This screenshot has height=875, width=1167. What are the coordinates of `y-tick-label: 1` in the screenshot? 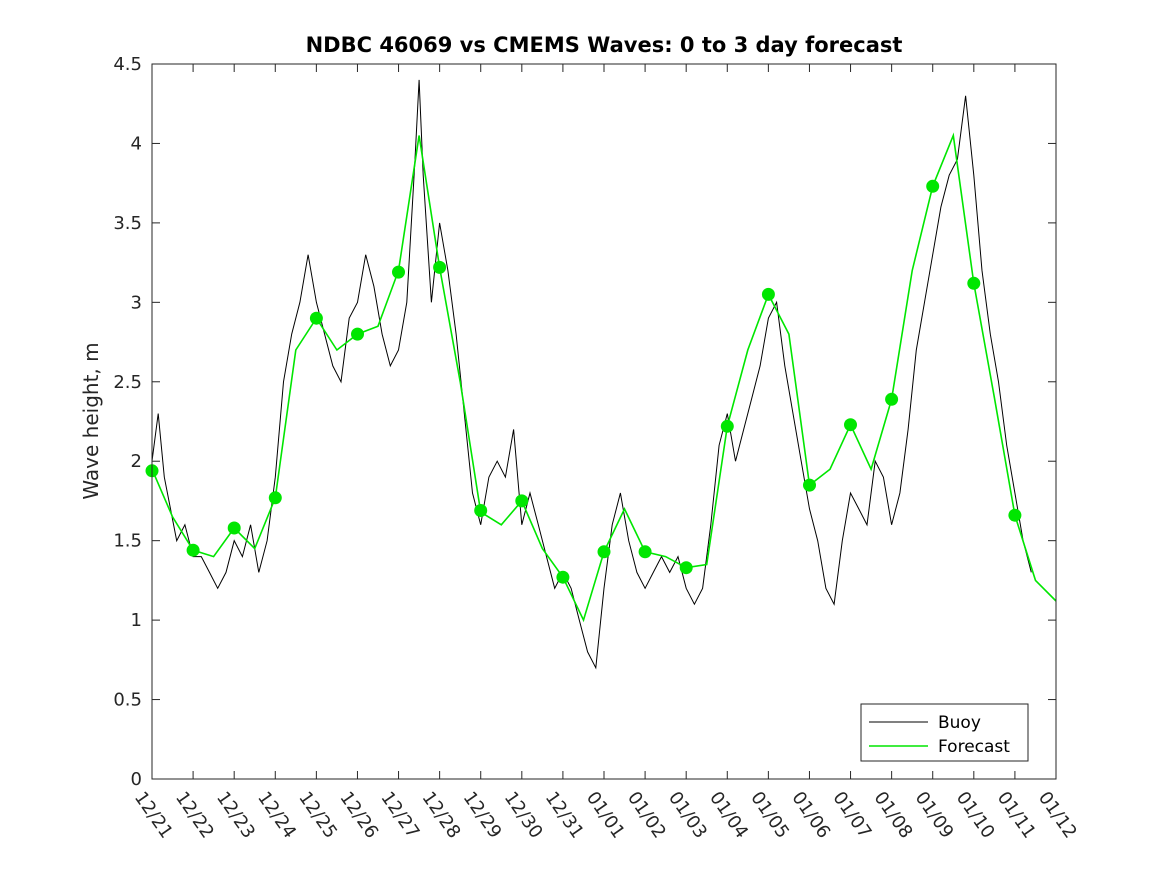 It's located at (136, 620).